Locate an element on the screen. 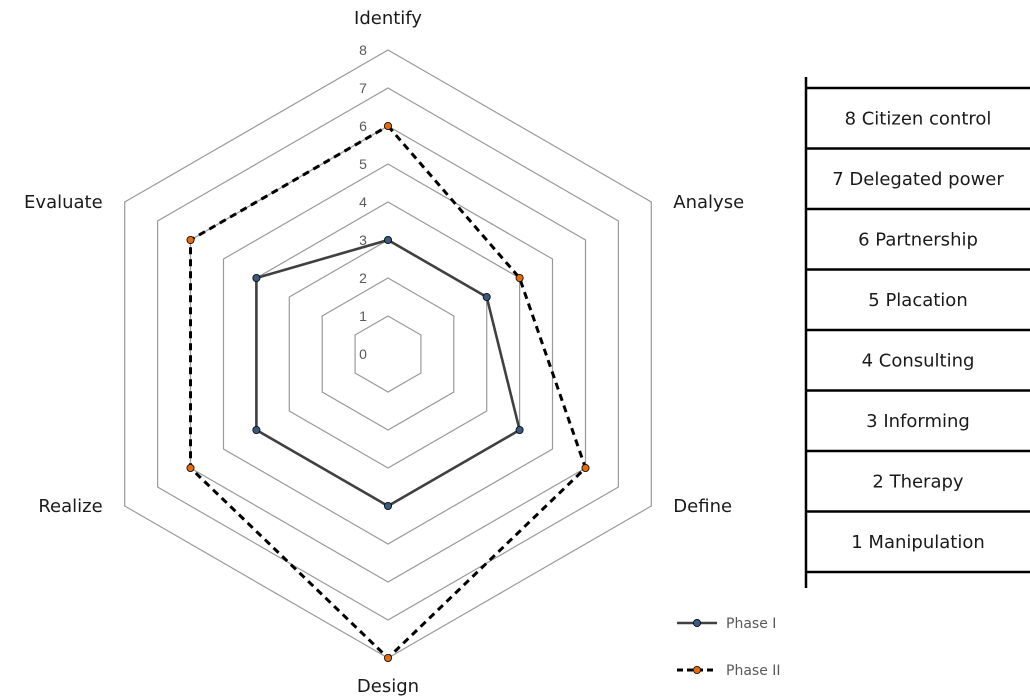 This screenshot has height=698, width=1030. point-phase-i-define is located at coordinates (519, 429).